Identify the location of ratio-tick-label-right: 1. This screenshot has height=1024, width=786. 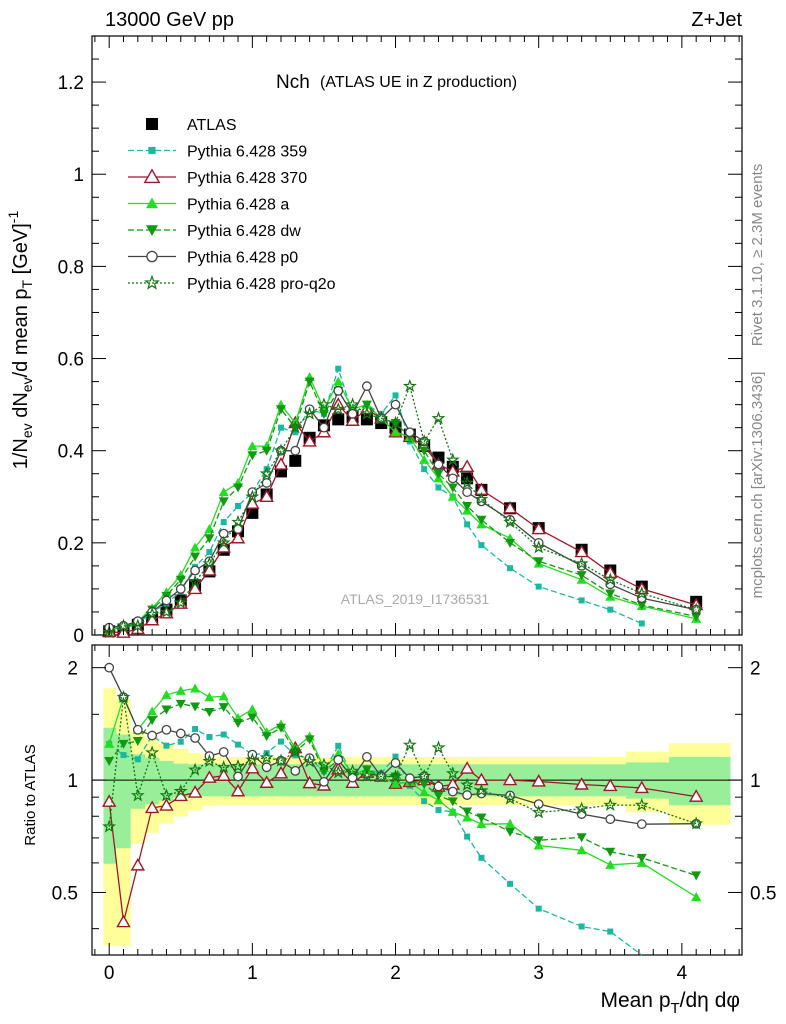
(755, 781).